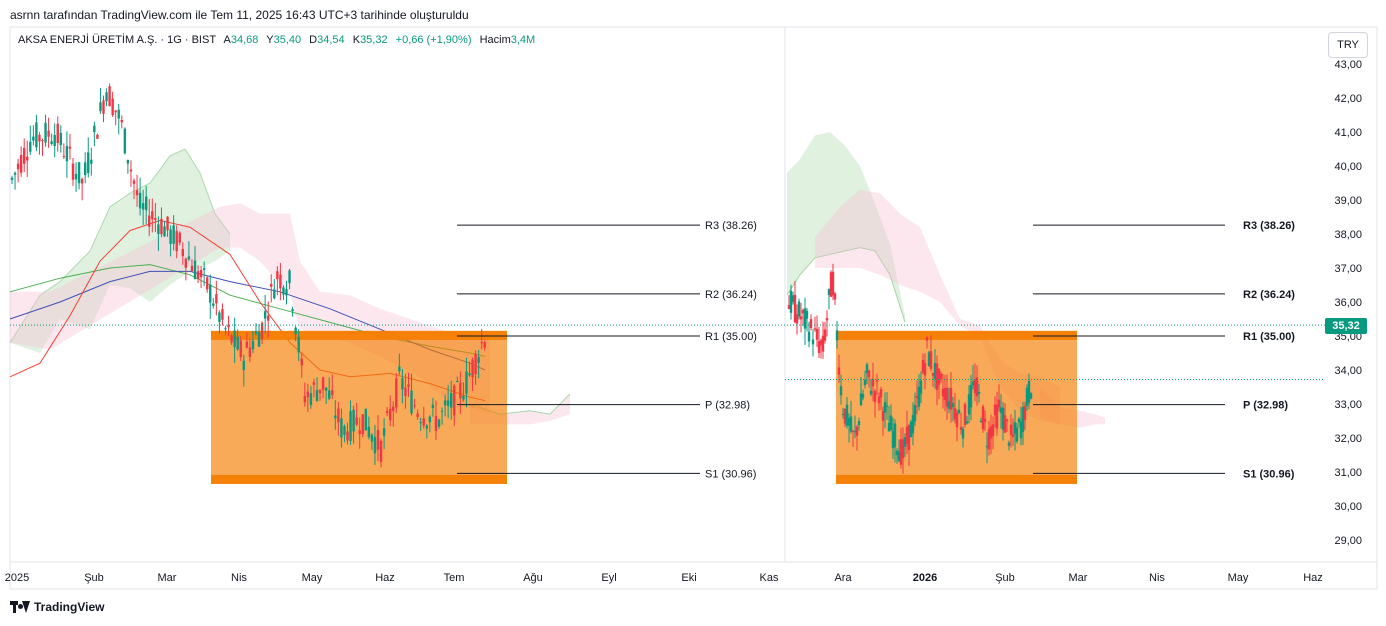 The image size is (1386, 626). Describe the element at coordinates (1348, 133) in the screenshot. I see `y-tick-label: 41,00` at that location.